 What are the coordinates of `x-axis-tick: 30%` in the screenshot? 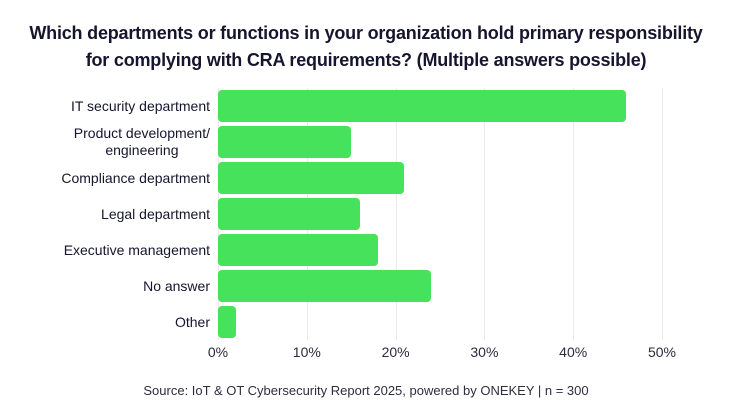 It's located at (484, 352).